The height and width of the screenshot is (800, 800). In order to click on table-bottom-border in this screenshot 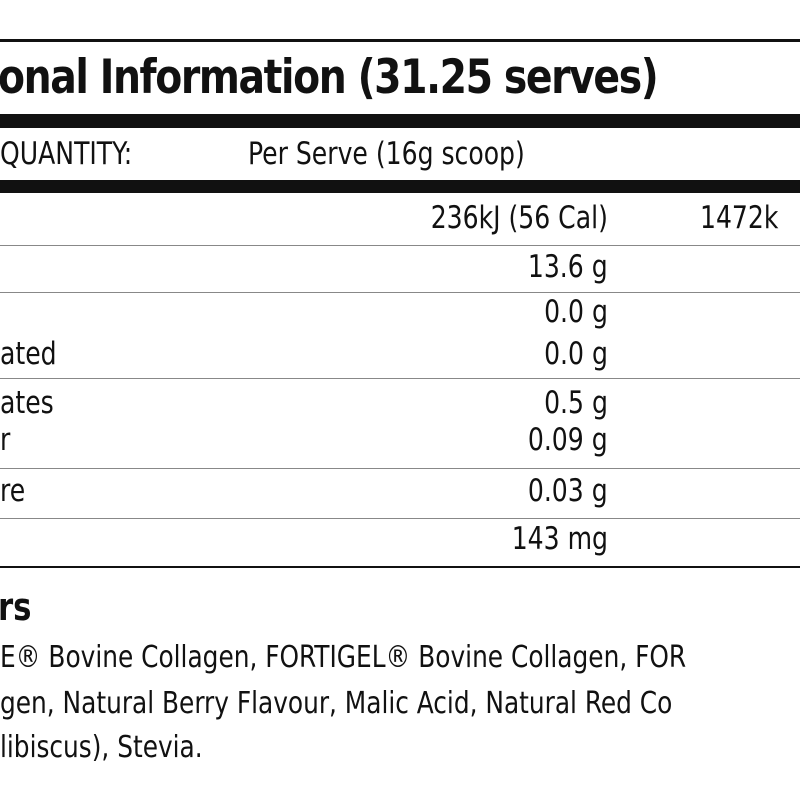, I will do `click(400, 567)`.